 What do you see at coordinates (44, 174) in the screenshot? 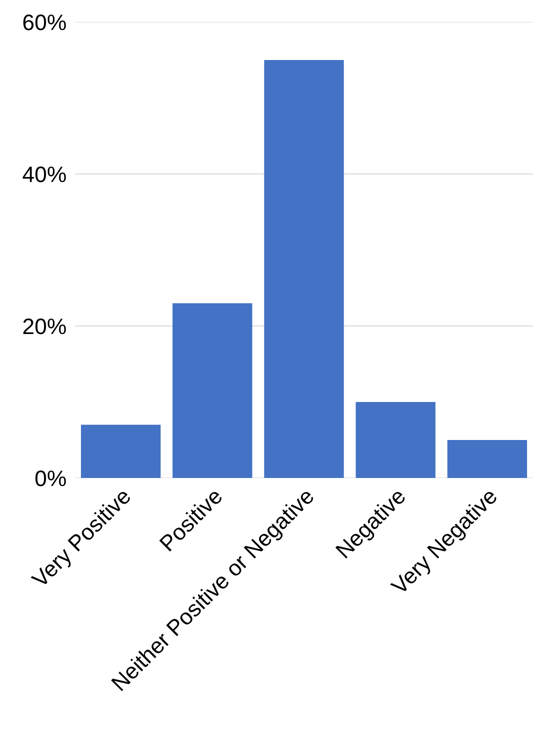
I see `y-tick-label: 40%` at bounding box center [44, 174].